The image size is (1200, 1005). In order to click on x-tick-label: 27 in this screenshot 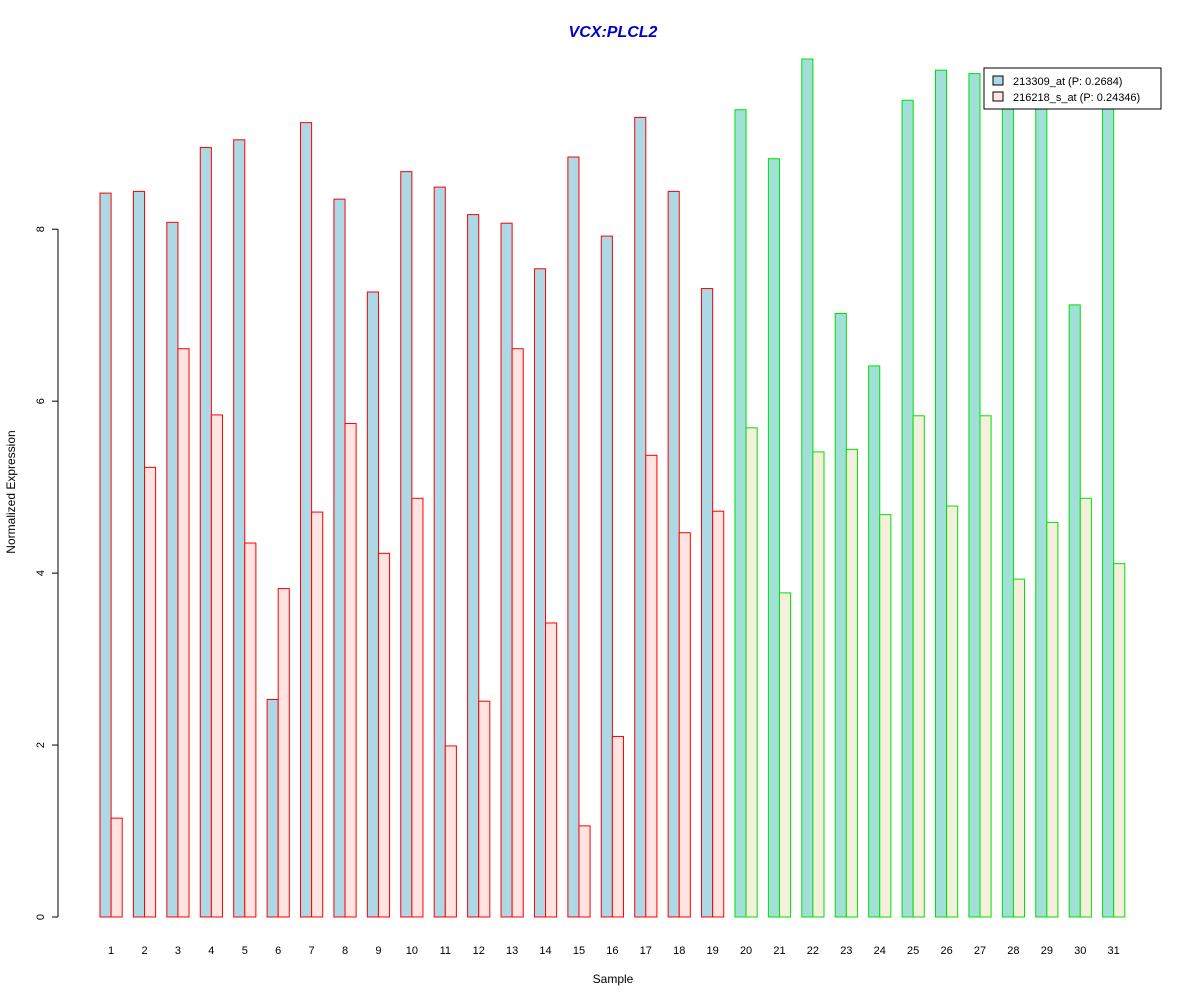, I will do `click(980, 951)`.